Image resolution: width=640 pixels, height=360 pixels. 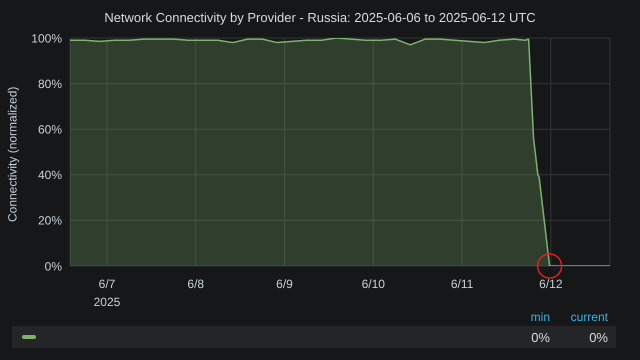 I want to click on y-tick-label: 20%, so click(x=50, y=221).